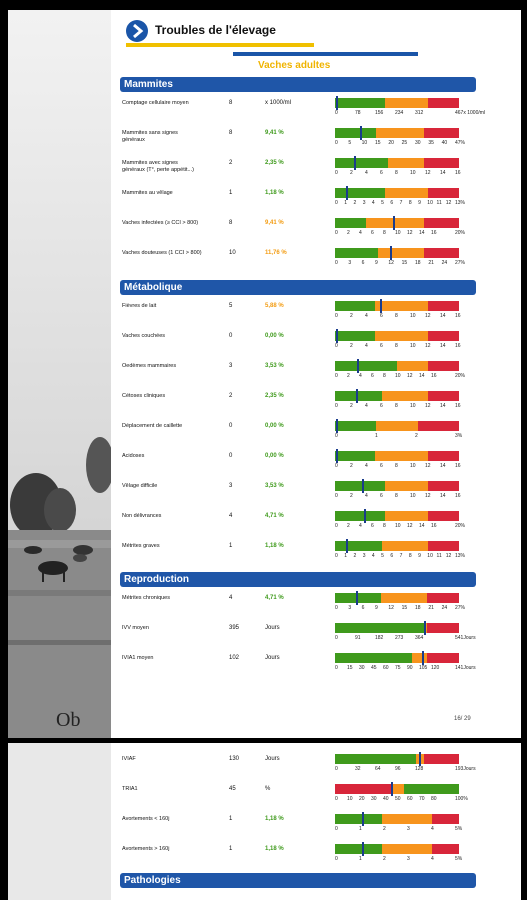 Image resolution: width=527 pixels, height=900 pixels. I want to click on row-label: Fièvres de lait, so click(139, 306).